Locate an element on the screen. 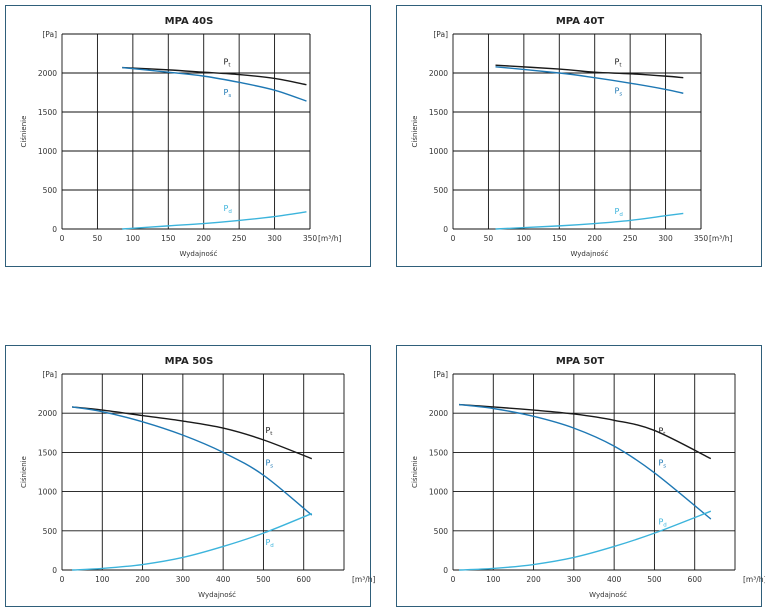 The width and height of the screenshot is (765, 612). chart-title: MPA 50S is located at coordinates (189, 361).